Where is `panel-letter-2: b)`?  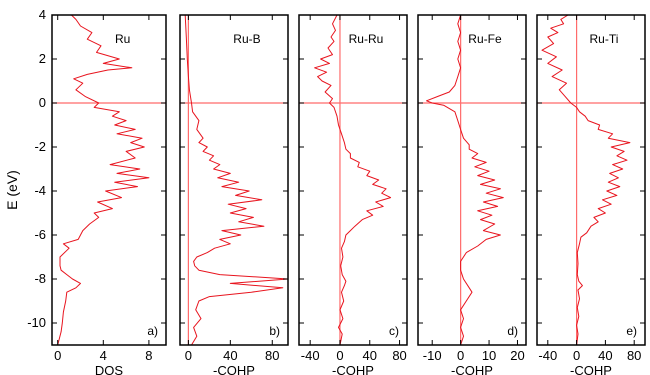
panel-letter-2: b) is located at coordinates (274, 331).